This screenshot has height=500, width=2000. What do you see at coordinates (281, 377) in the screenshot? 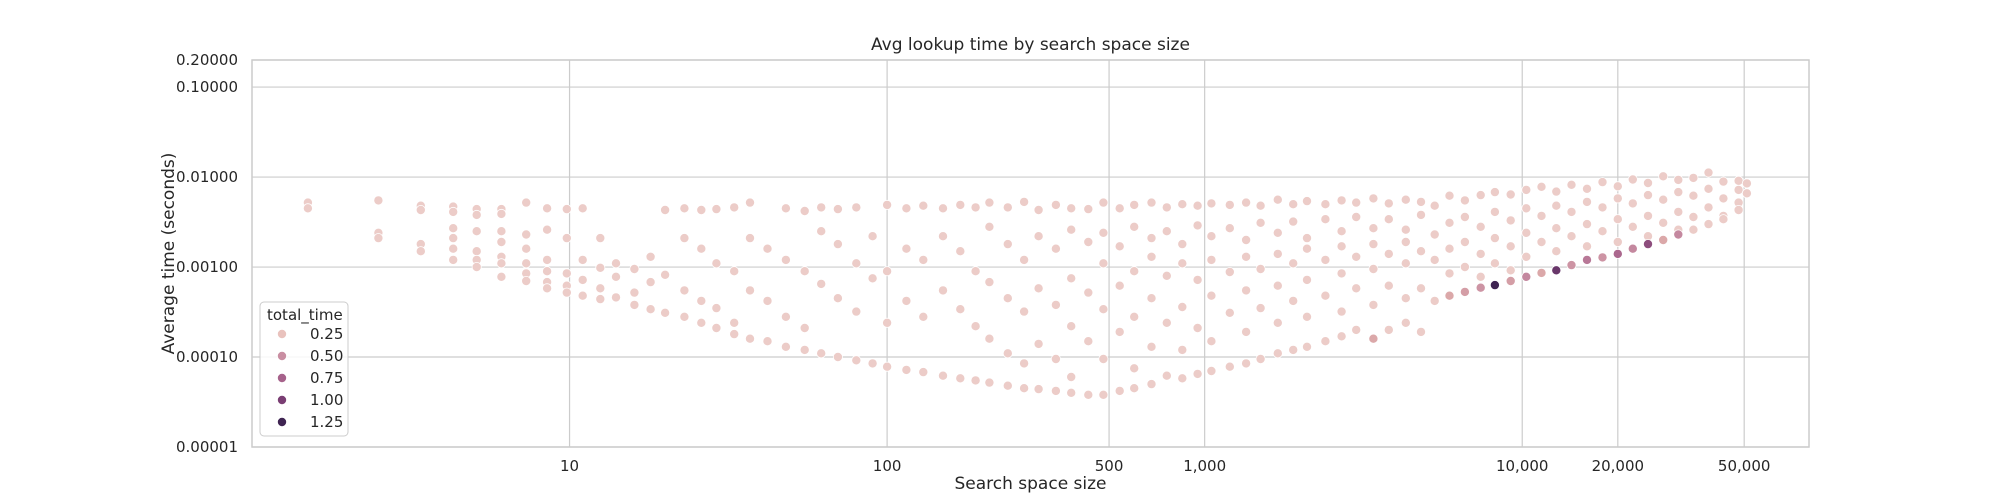
I see `legend-marker` at bounding box center [281, 377].